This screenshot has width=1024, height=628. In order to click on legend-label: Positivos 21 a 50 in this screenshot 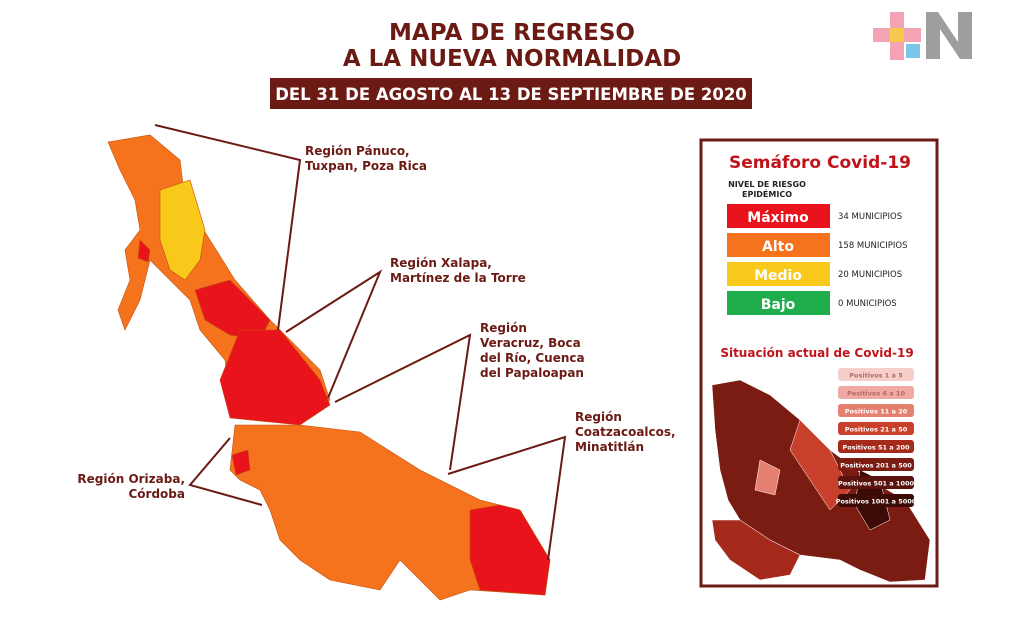, I will do `click(876, 430)`.